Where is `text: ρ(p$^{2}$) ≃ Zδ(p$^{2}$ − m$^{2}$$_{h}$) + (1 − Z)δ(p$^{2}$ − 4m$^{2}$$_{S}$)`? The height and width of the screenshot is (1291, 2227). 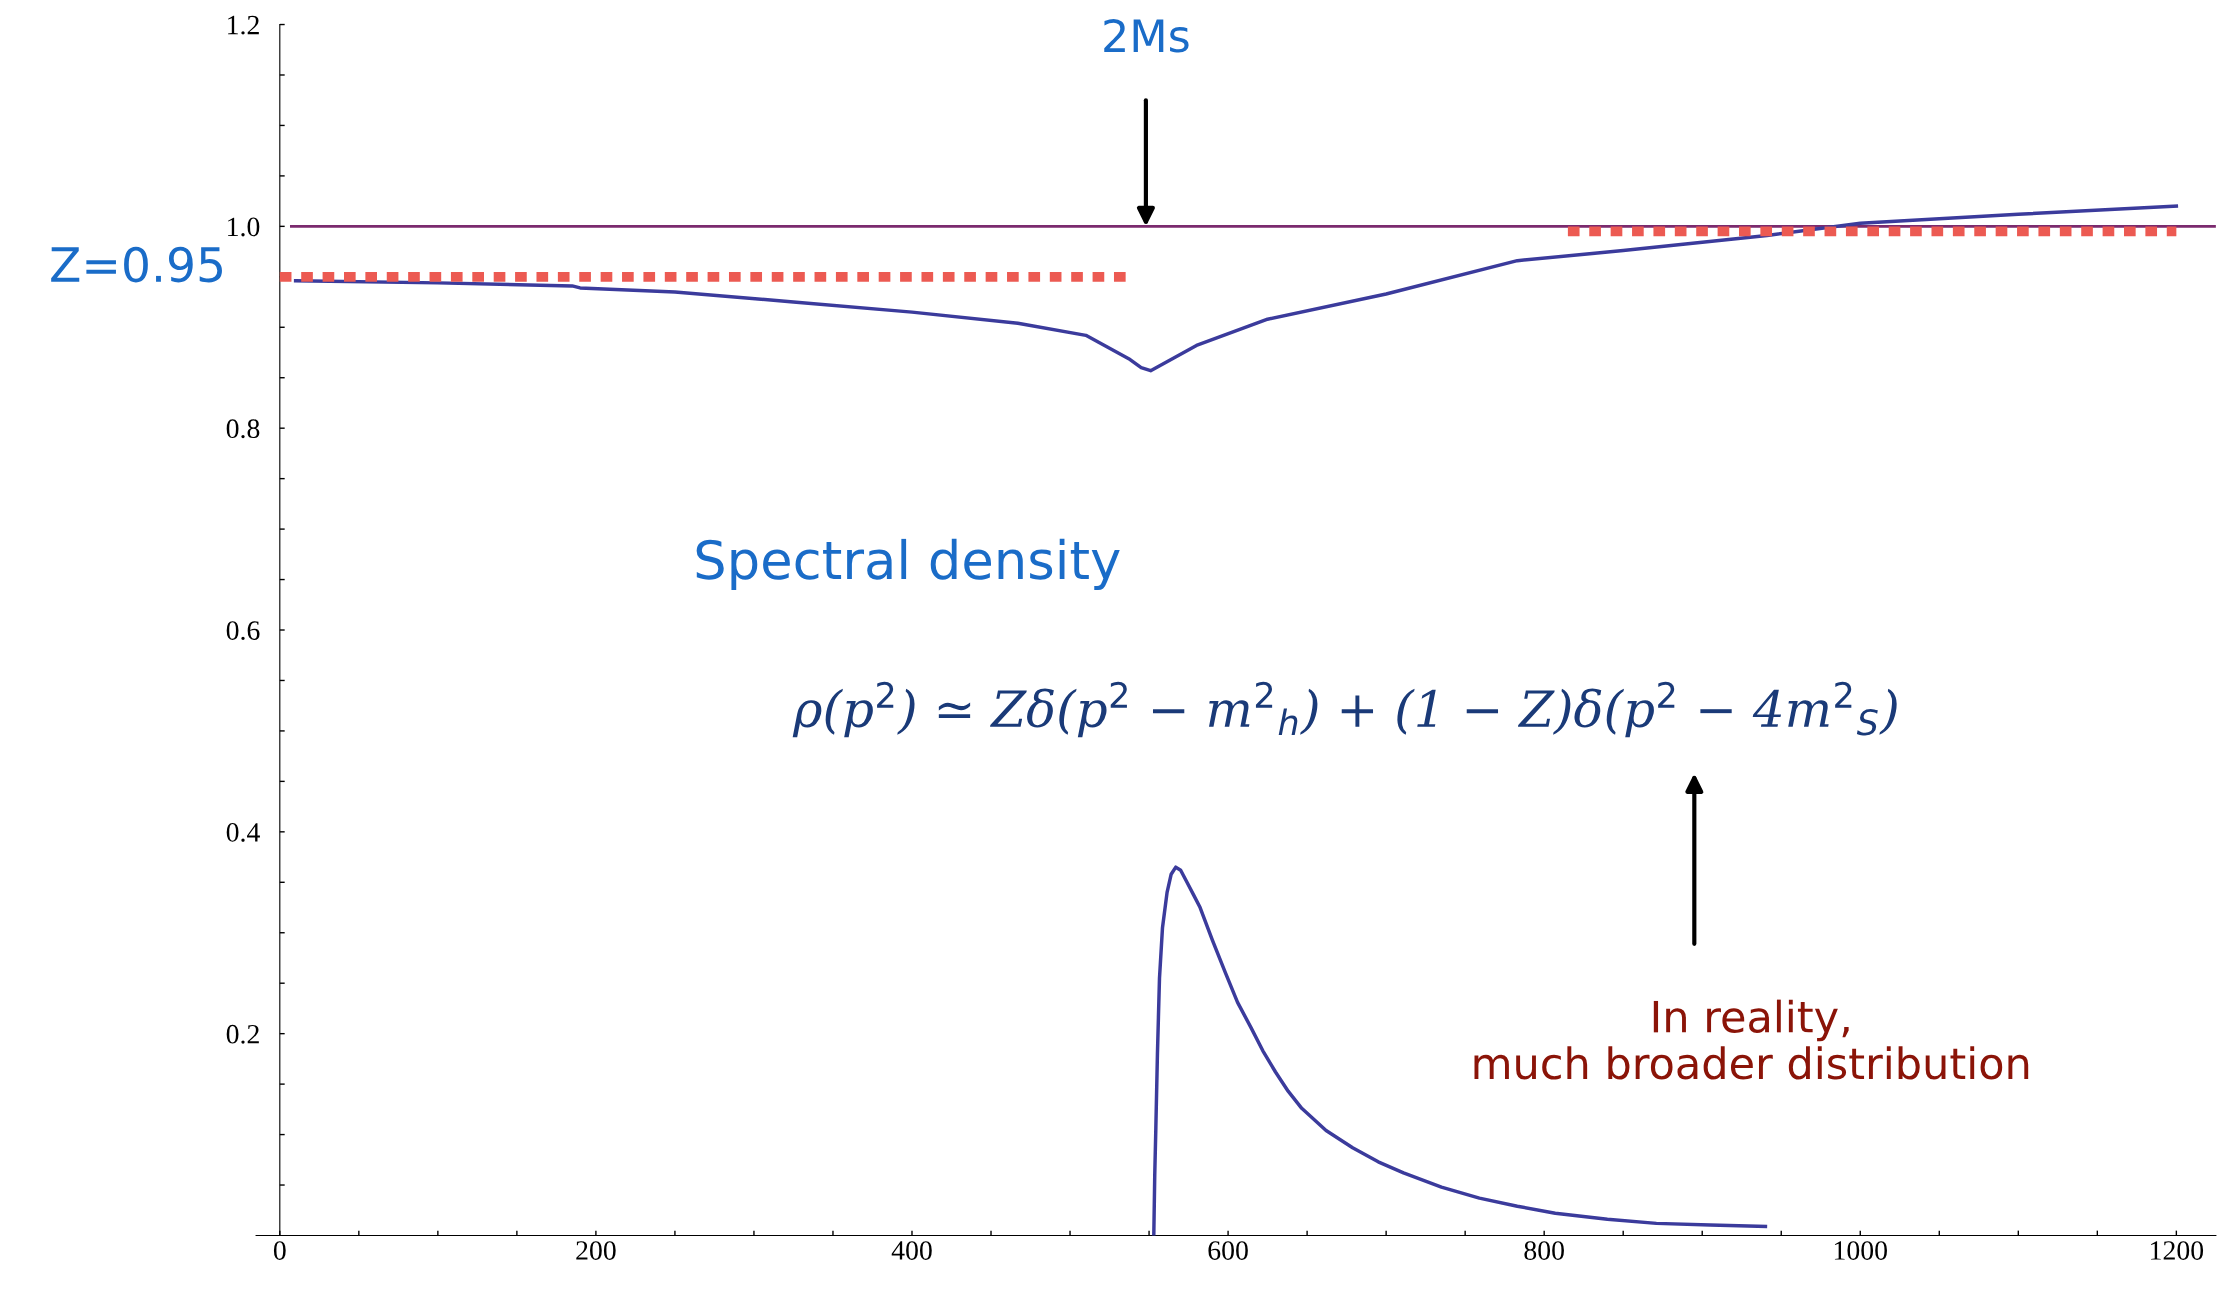 text: ρ(p$^{2}$) ≃ Zδ(p$^{2}$ − m$^{2}$$_{h}$) + (1 − Z)δ(p$^{2}$ − 4m$^{2}$$_{S}$) is located at coordinates (1344, 709).